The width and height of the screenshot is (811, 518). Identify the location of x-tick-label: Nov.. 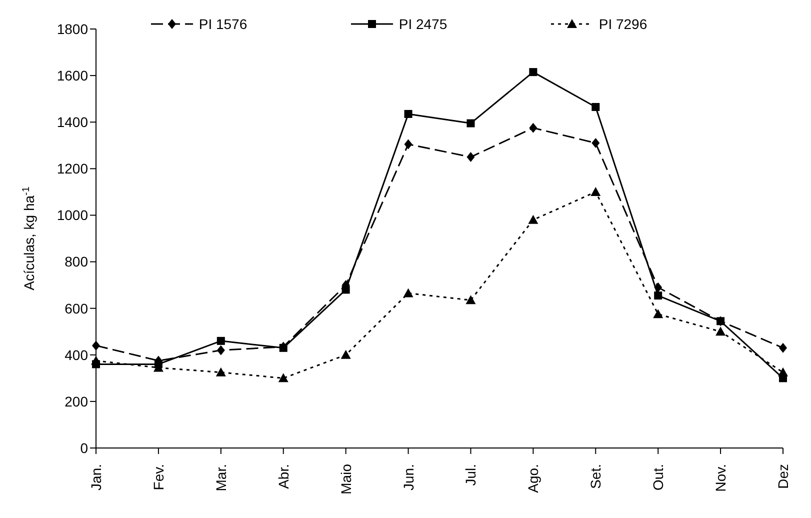
(720, 478).